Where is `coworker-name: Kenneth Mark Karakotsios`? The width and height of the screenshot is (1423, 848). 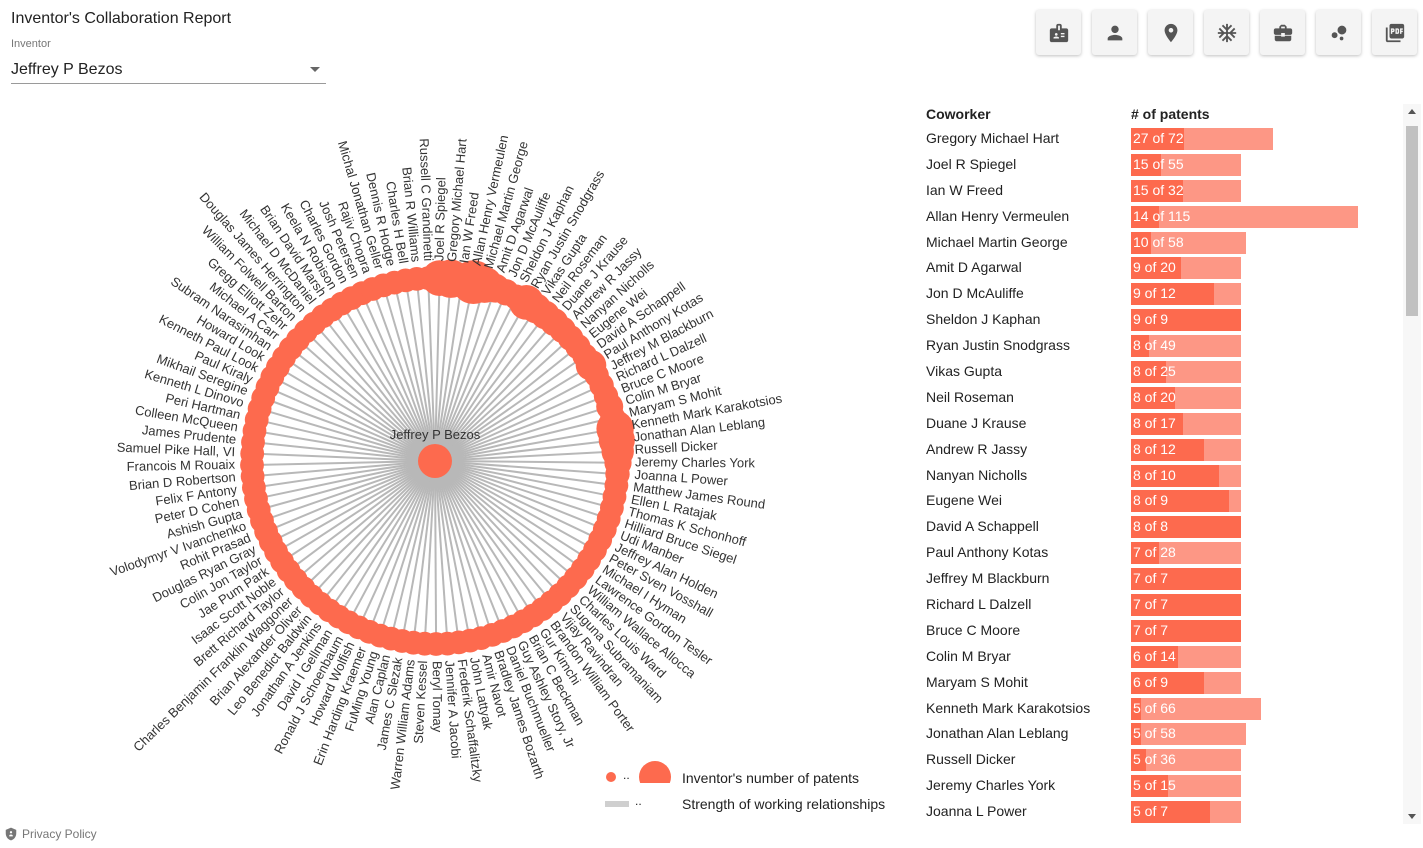 coworker-name: Kenneth Mark Karakotsios is located at coordinates (1008, 707).